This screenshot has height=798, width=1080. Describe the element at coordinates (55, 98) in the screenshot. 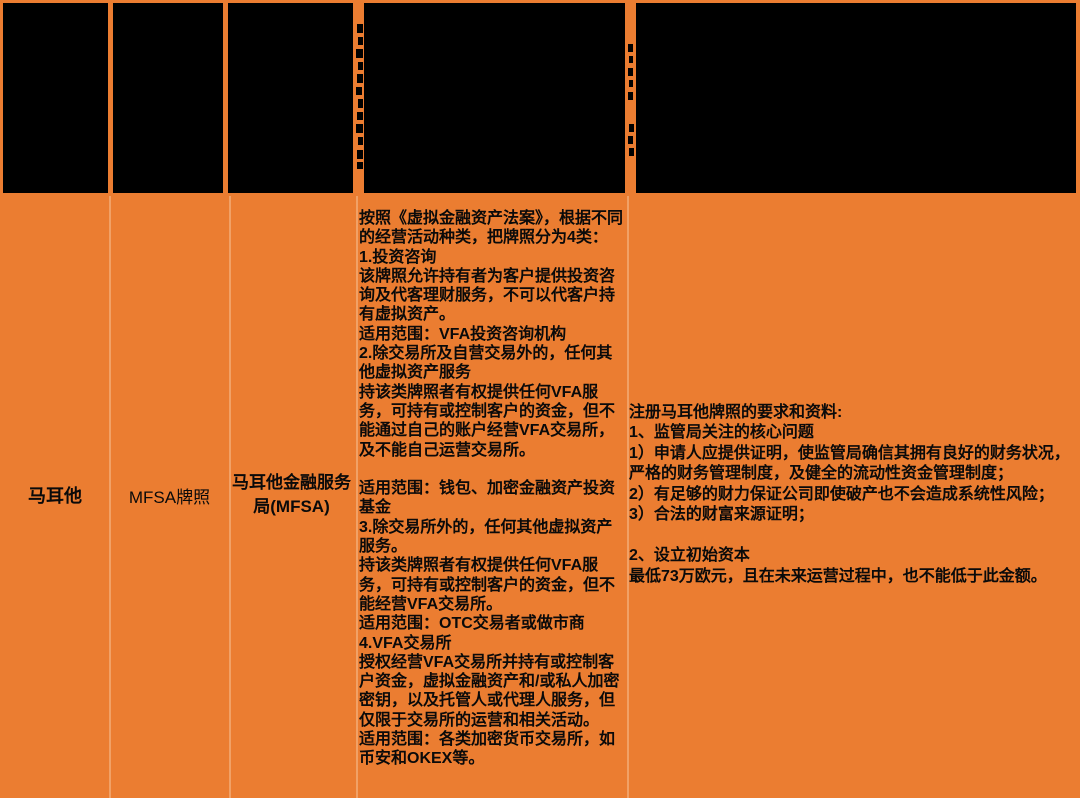

I see `header-cell-blackout-country` at that location.